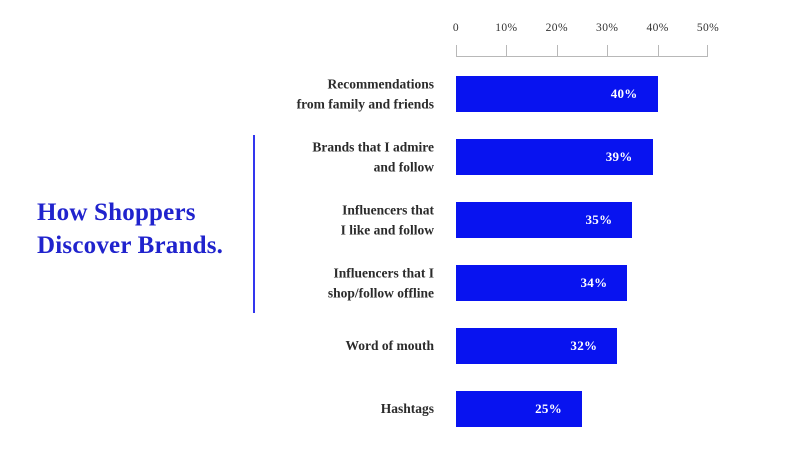  I want to click on category-label: Influencers that I like and follow, so click(387, 219).